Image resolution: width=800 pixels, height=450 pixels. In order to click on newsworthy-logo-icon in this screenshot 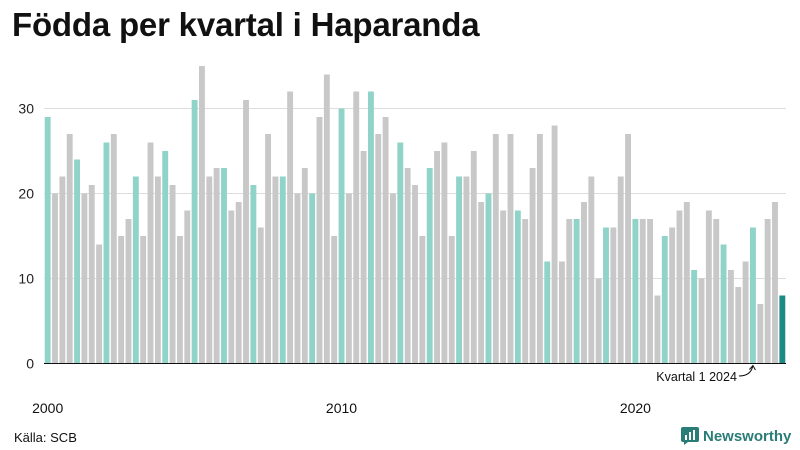, I will do `click(690, 436)`.